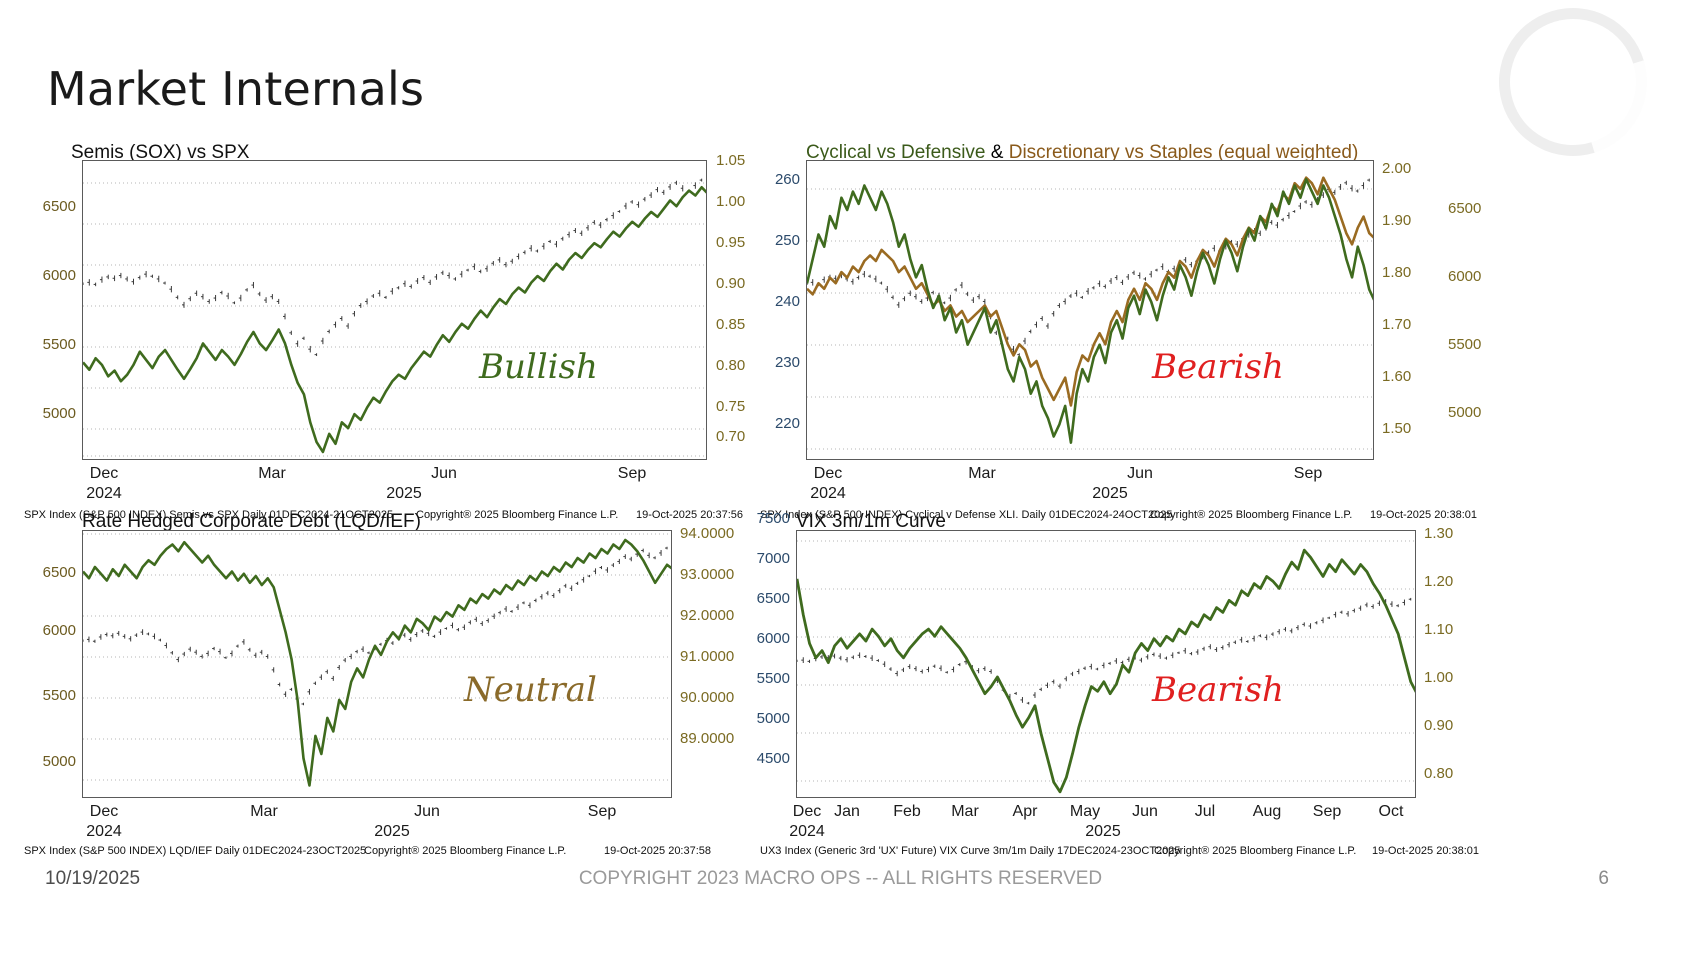  Describe the element at coordinates (1205, 811) in the screenshot. I see `x-tick-label: Jul` at that location.